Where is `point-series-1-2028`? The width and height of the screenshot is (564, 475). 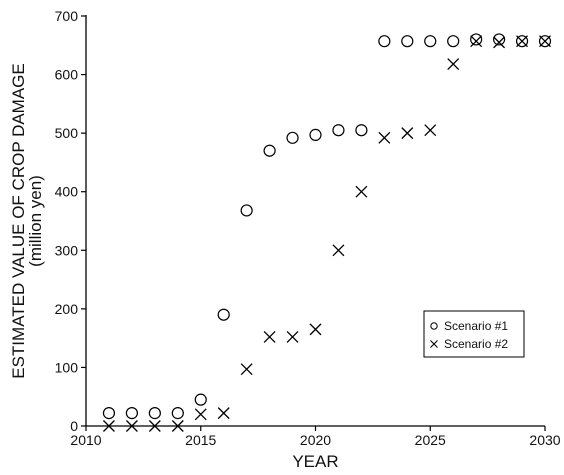
point-series-1-2028 is located at coordinates (499, 39).